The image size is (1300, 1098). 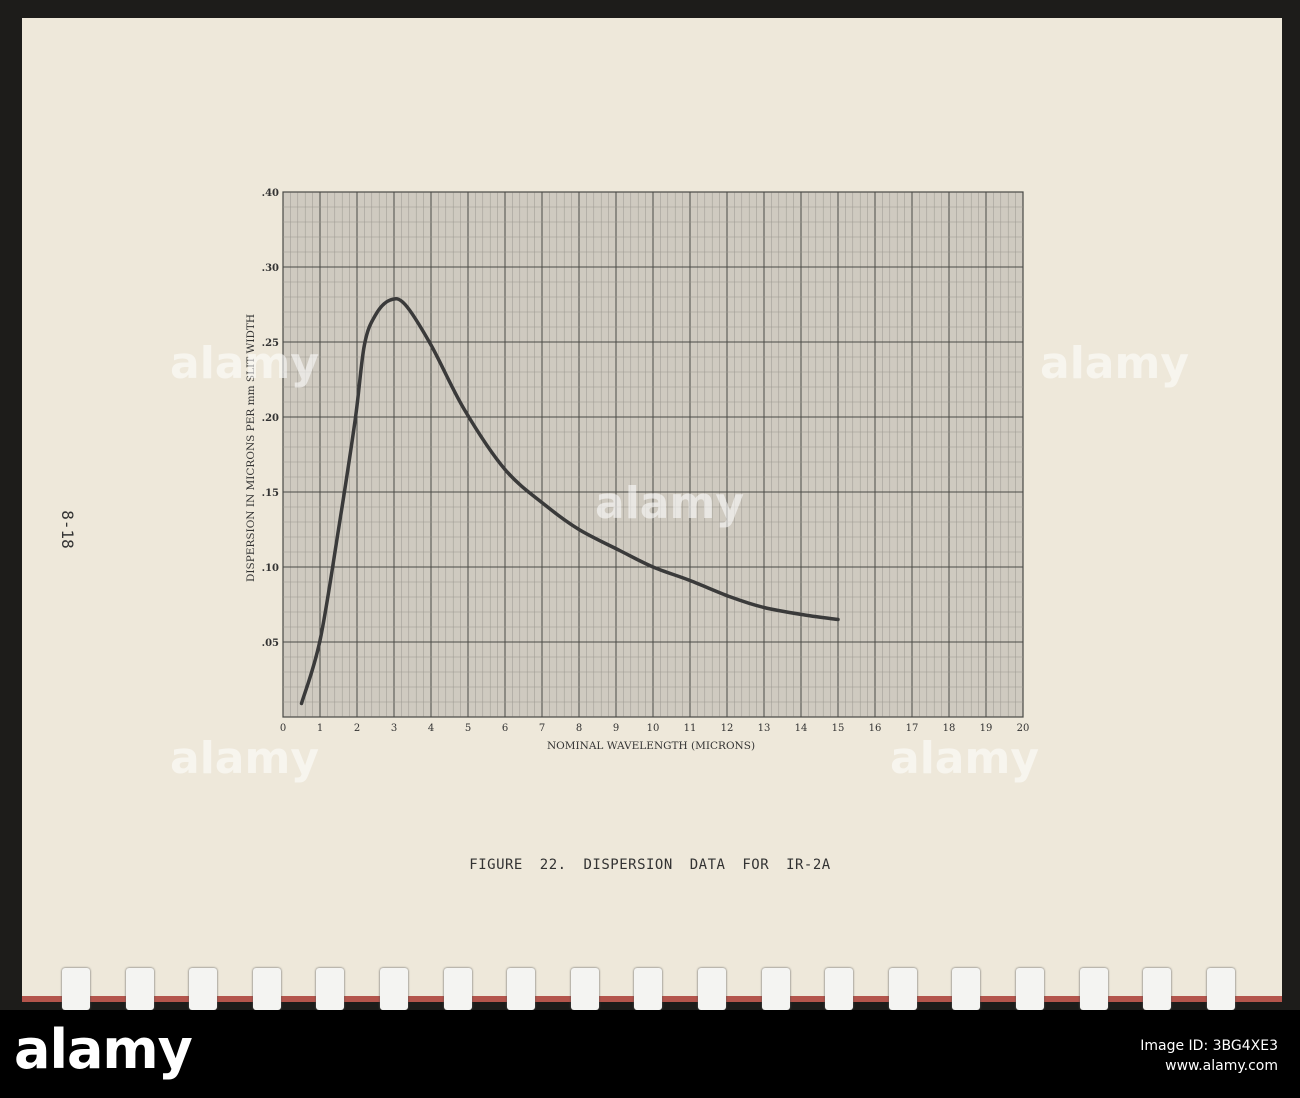 What do you see at coordinates (103, 1049) in the screenshot?
I see `alamy-logo: alamy` at bounding box center [103, 1049].